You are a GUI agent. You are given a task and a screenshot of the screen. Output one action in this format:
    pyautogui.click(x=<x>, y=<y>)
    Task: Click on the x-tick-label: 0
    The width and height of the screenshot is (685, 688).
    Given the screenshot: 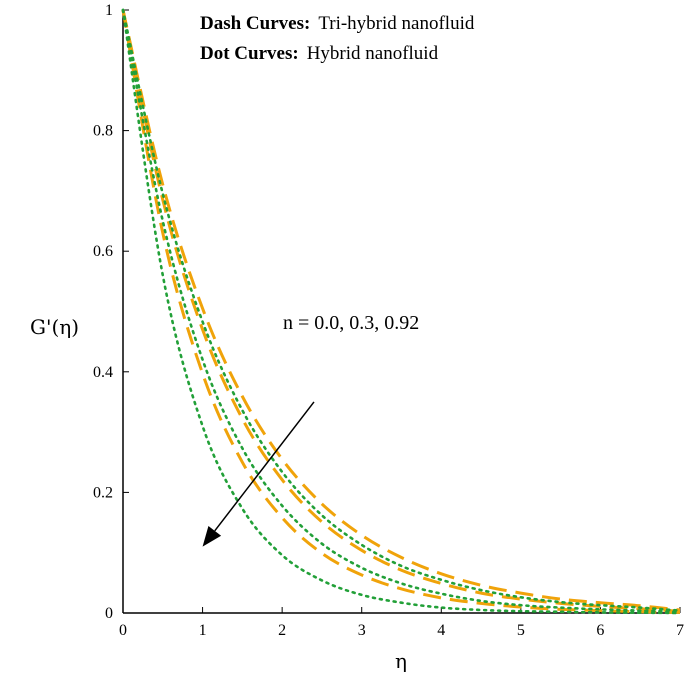 What is the action you would take?
    pyautogui.click(x=123, y=630)
    